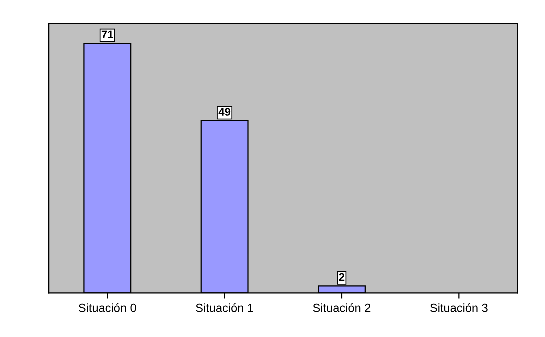 This screenshot has width=545, height=337. I want to click on x-tick-label: Situación 2, so click(342, 307).